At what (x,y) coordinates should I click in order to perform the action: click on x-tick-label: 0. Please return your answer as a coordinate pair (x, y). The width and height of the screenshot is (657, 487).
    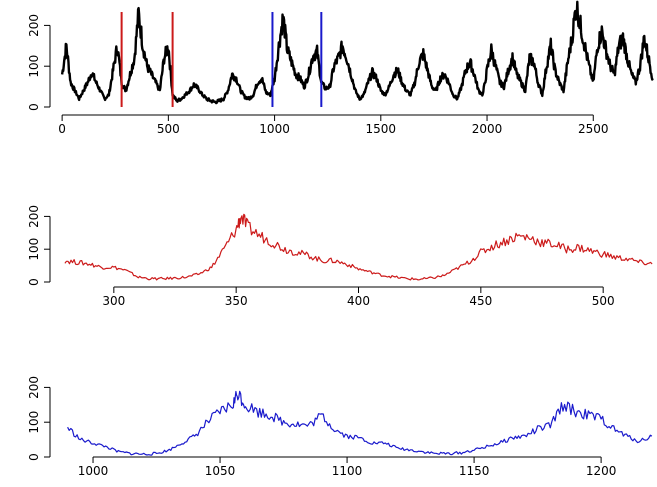
    Looking at the image, I should click on (62, 129).